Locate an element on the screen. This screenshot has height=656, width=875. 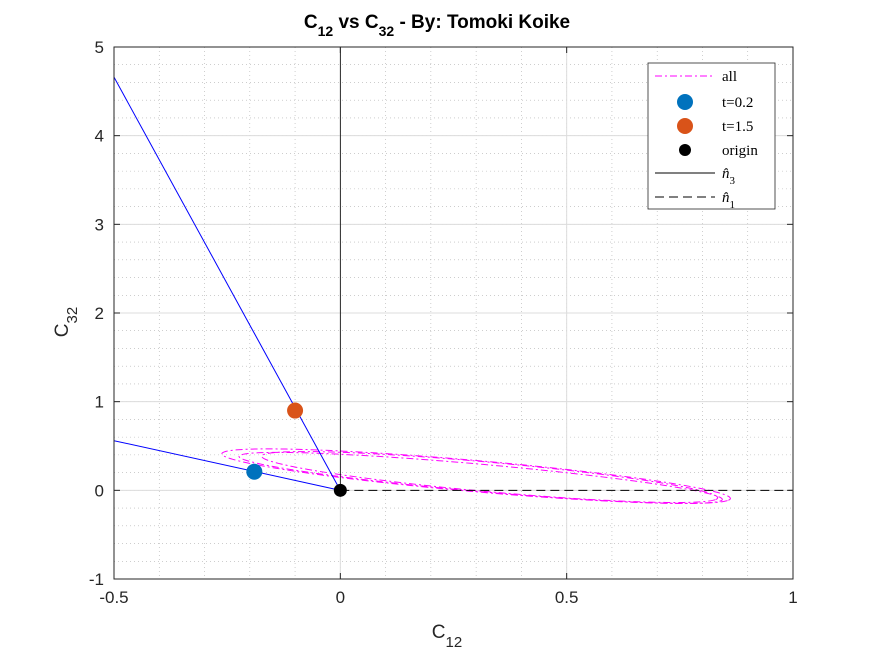
body-line-b is located at coordinates (227, 465).